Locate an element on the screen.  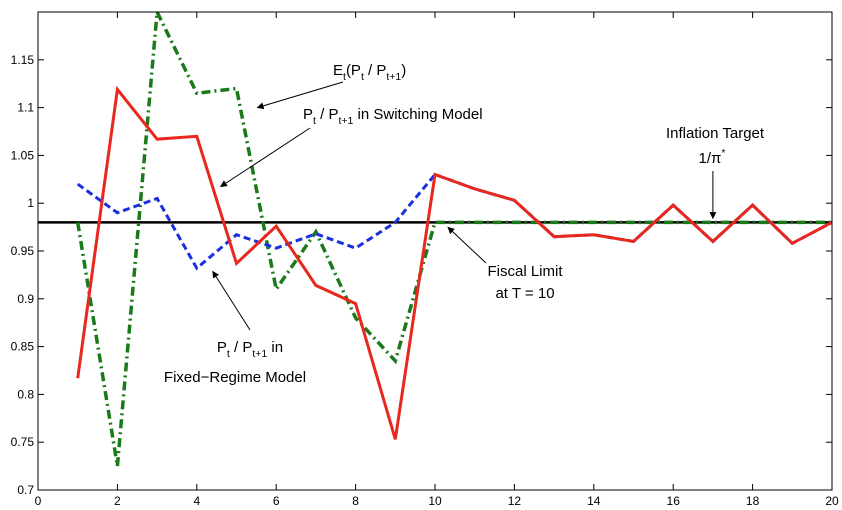
y-tick-label: 0.85 is located at coordinates (23, 347).